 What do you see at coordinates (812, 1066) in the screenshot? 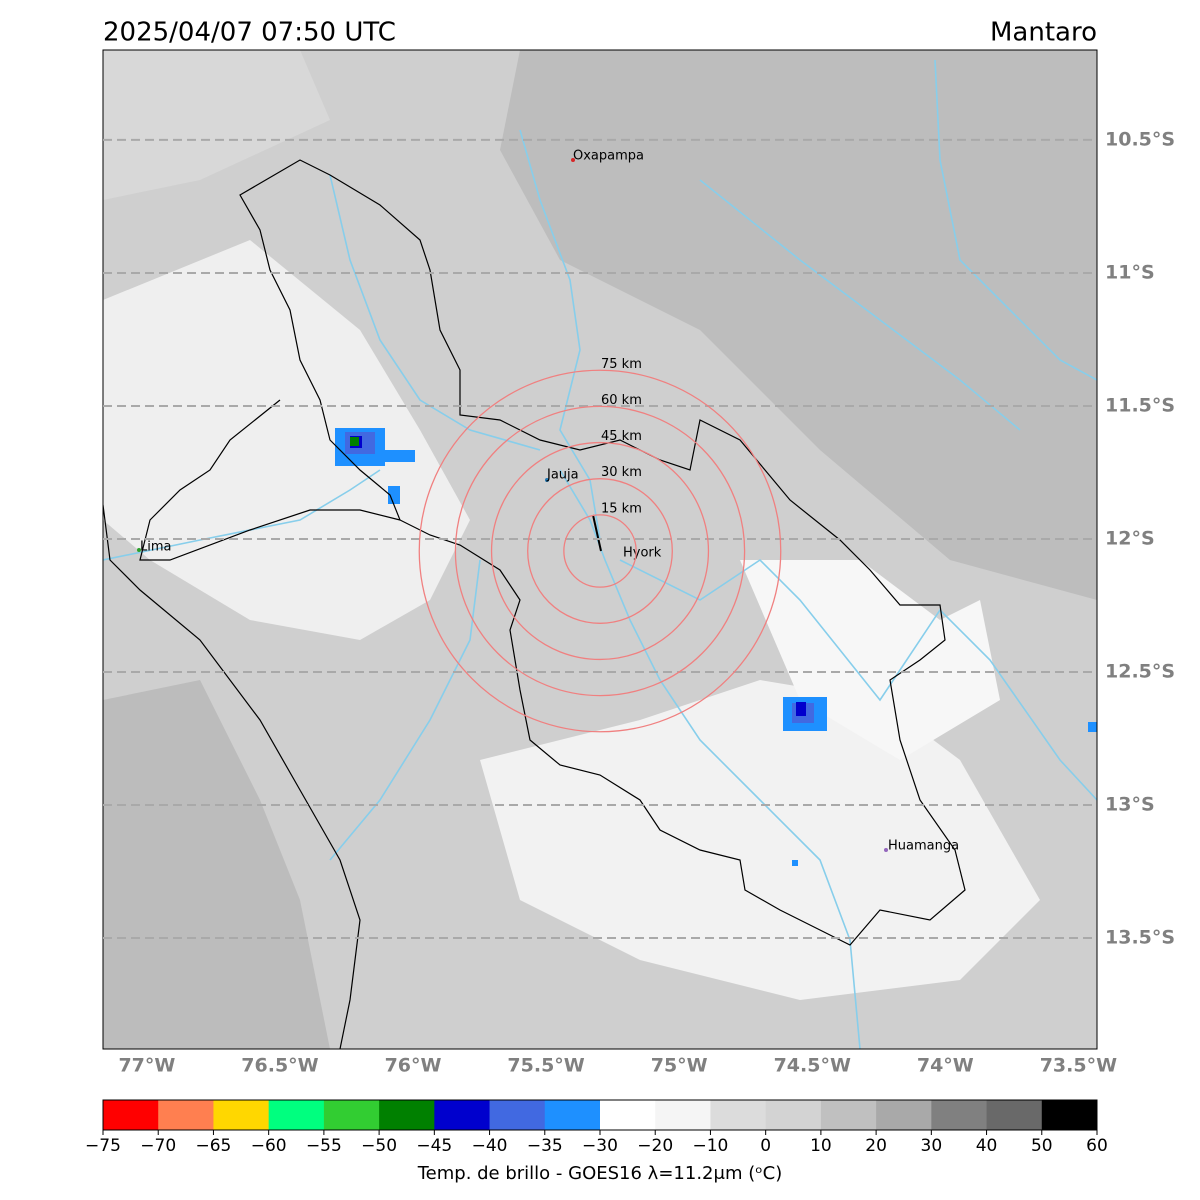
I see `lon-label: 74.5°W` at bounding box center [812, 1066].